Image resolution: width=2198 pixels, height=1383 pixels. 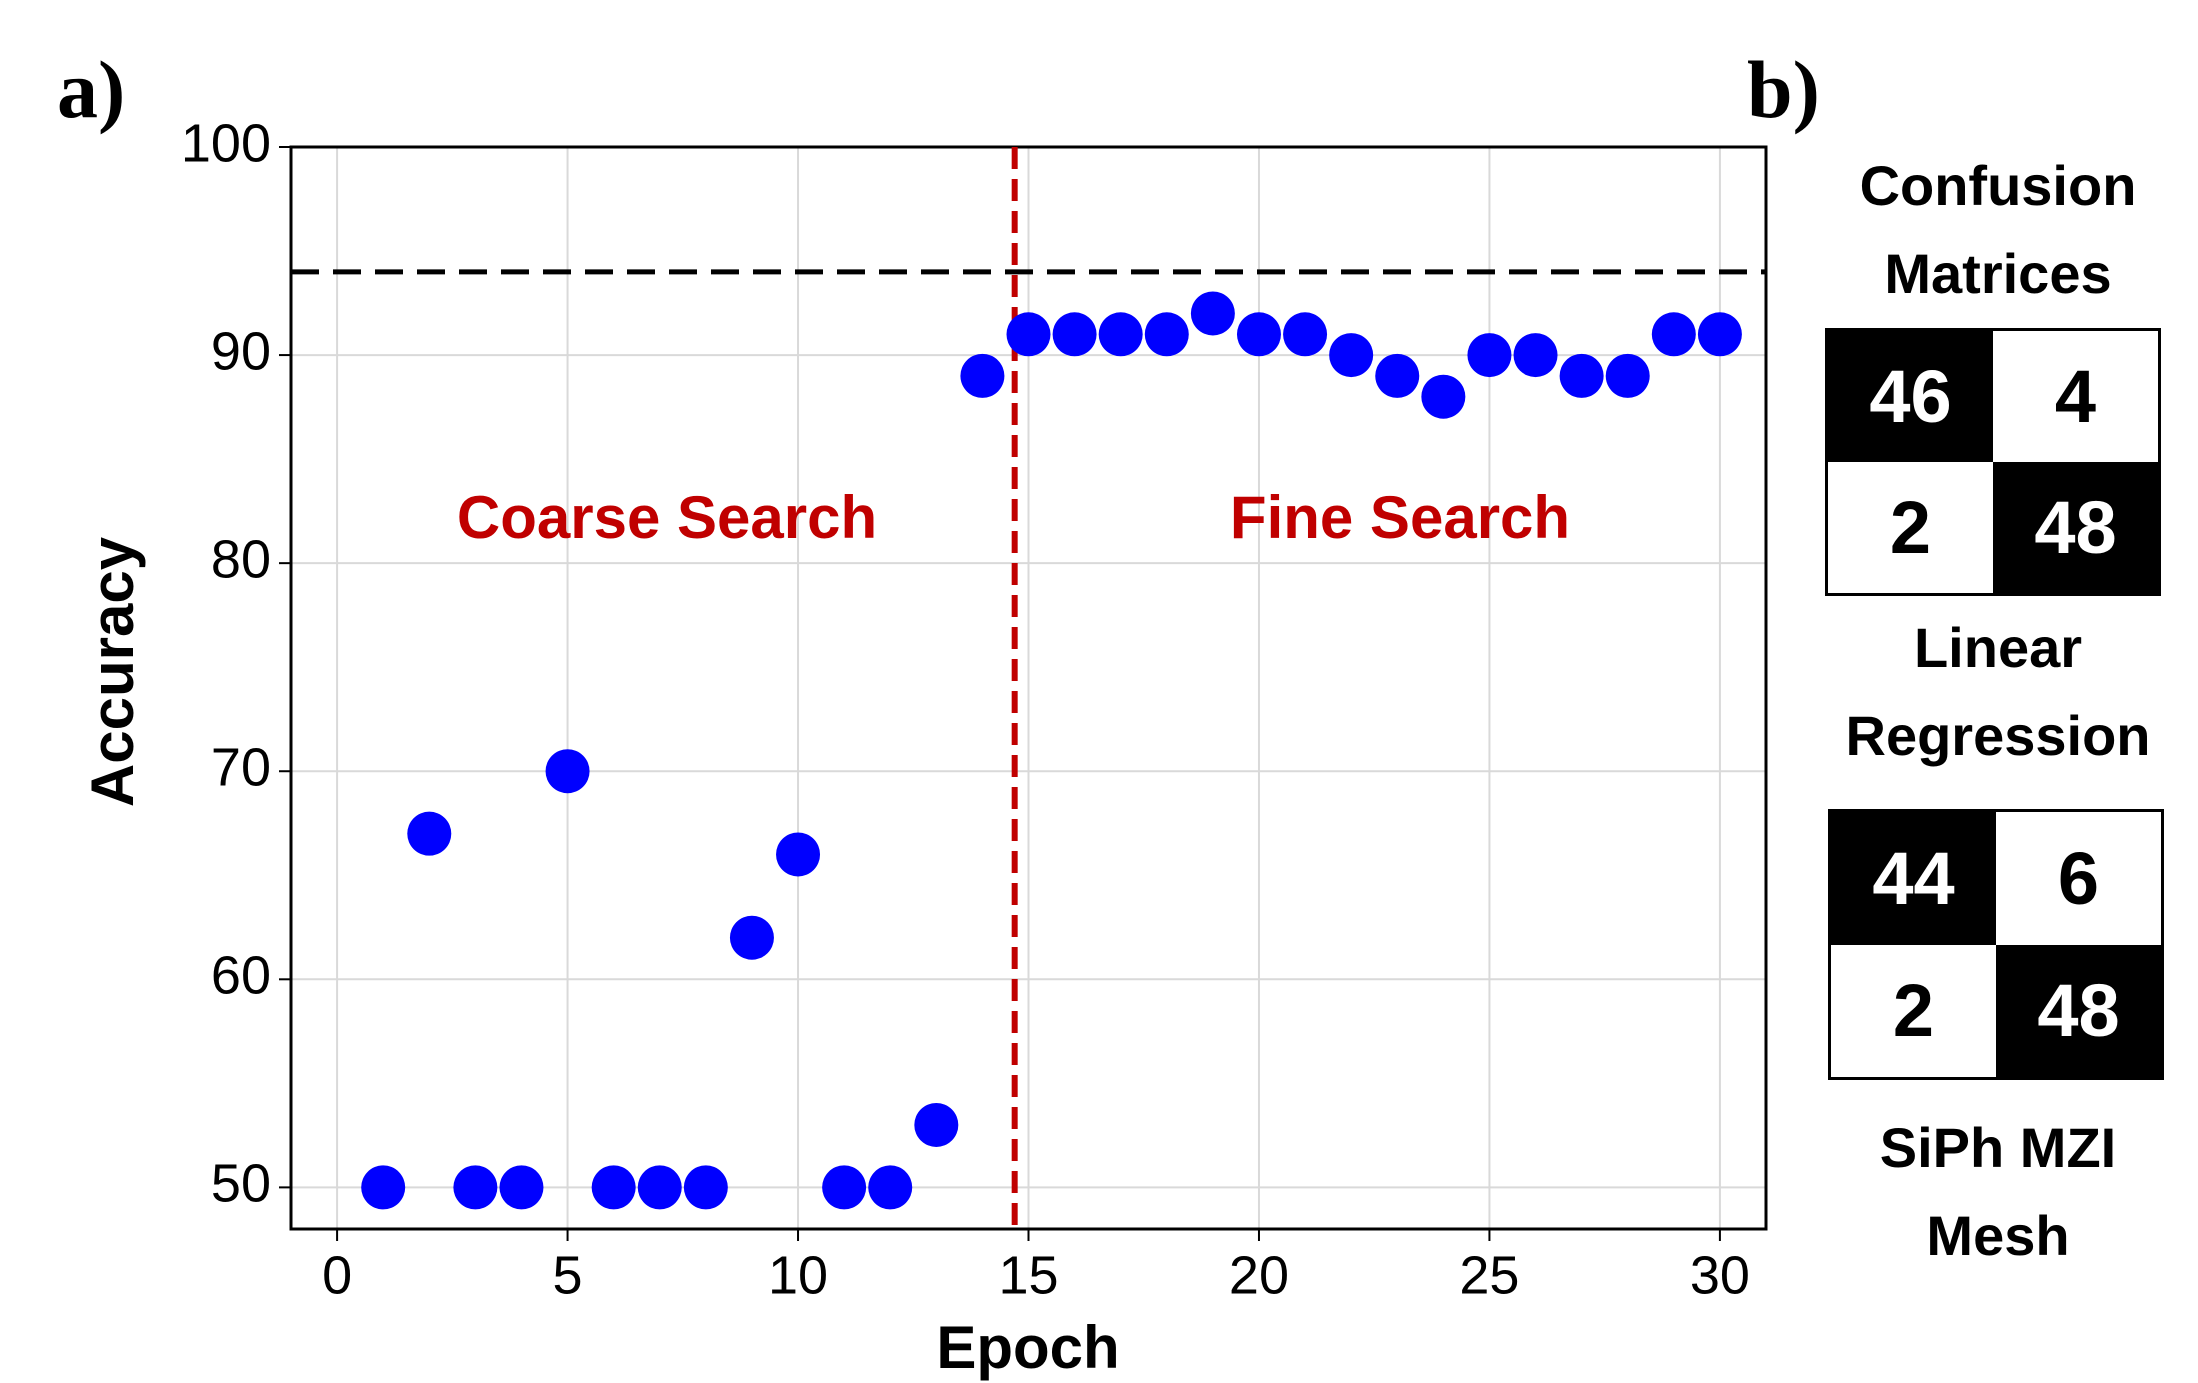 What do you see at coordinates (1720, 1275) in the screenshot?
I see `x-tick-label: 30` at bounding box center [1720, 1275].